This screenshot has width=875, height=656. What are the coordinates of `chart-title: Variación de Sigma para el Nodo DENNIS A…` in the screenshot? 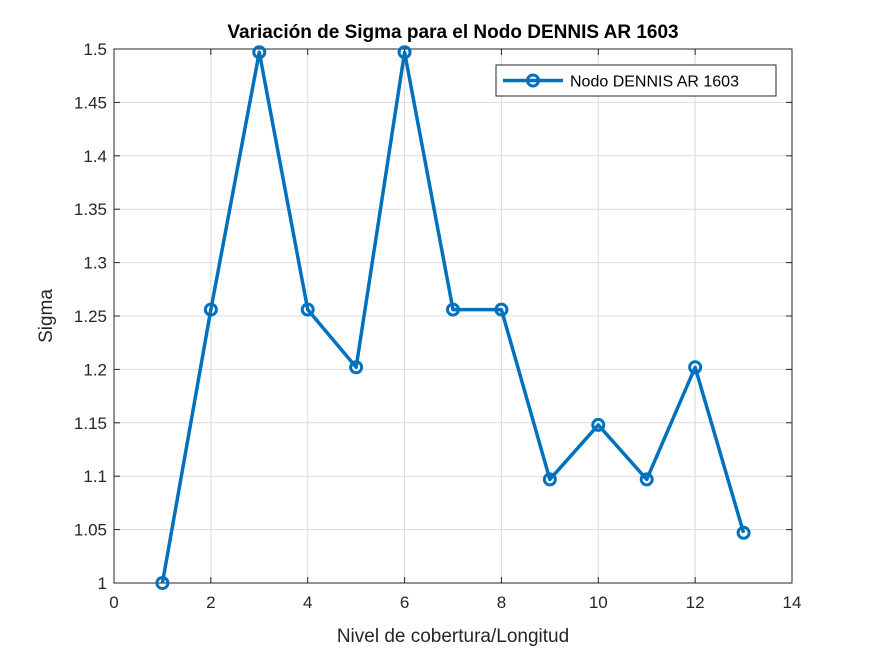 It's located at (452, 32).